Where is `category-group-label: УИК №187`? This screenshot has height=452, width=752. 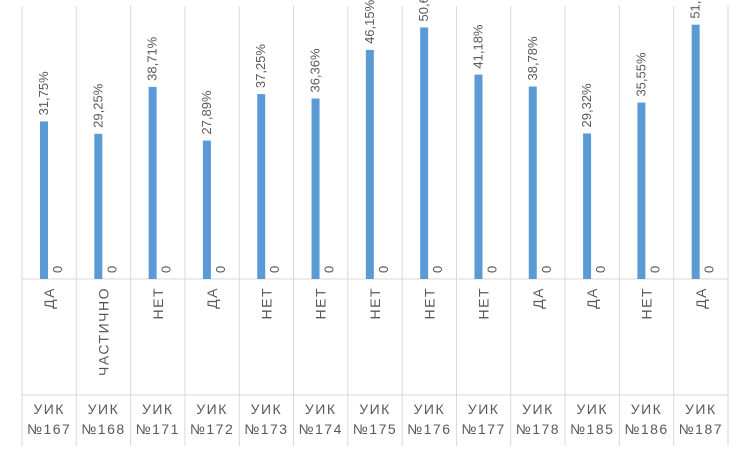
category-group-label: УИК №187 is located at coordinates (701, 419).